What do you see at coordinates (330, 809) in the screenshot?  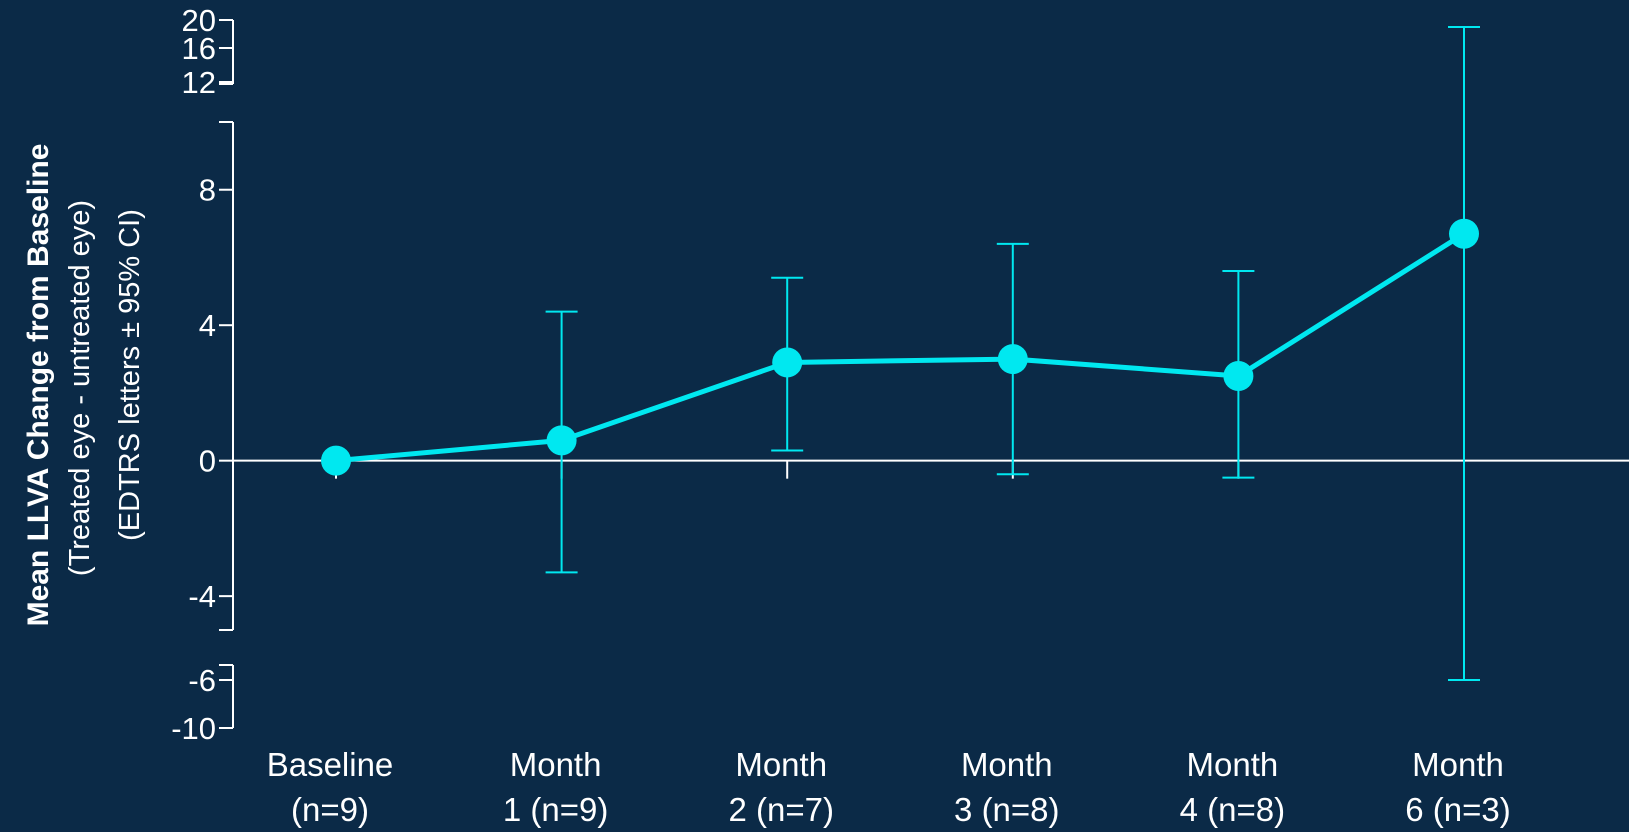 I see `x-tick-label: (n=9)` at bounding box center [330, 809].